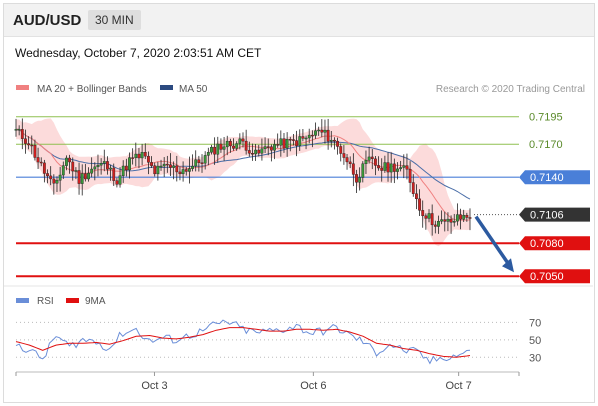 The width and height of the screenshot is (598, 406). I want to click on rsi-legend-label: RSI, so click(45, 301).